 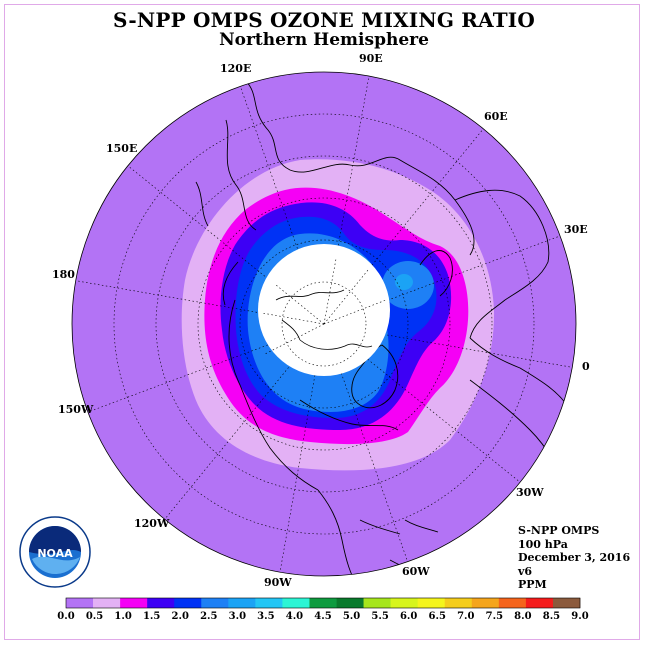 I want to click on legend-tick-label: 1.5, so click(x=151, y=616).